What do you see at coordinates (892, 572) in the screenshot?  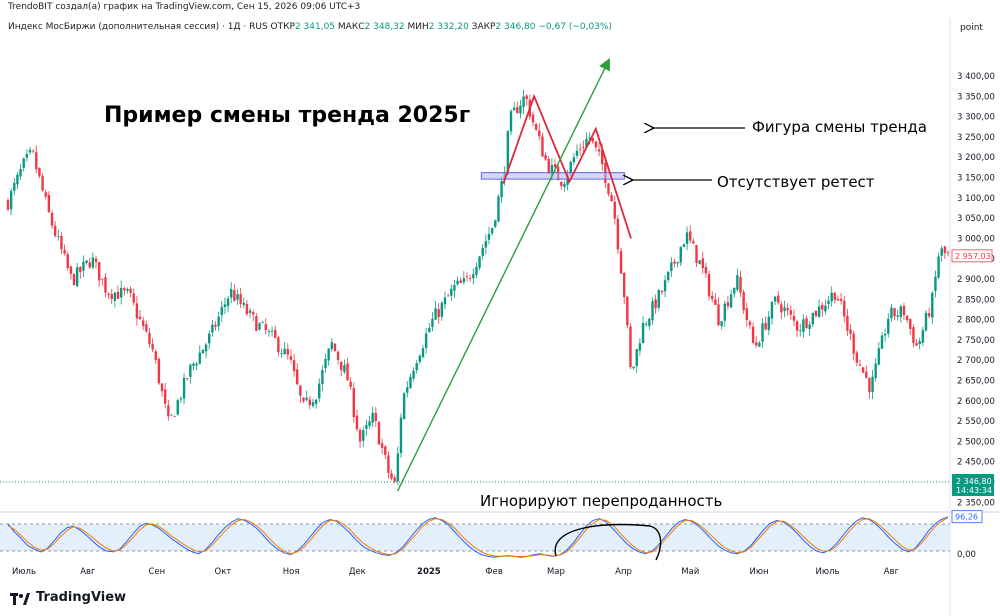 I see `time-tick-label: Авг` at bounding box center [892, 572].